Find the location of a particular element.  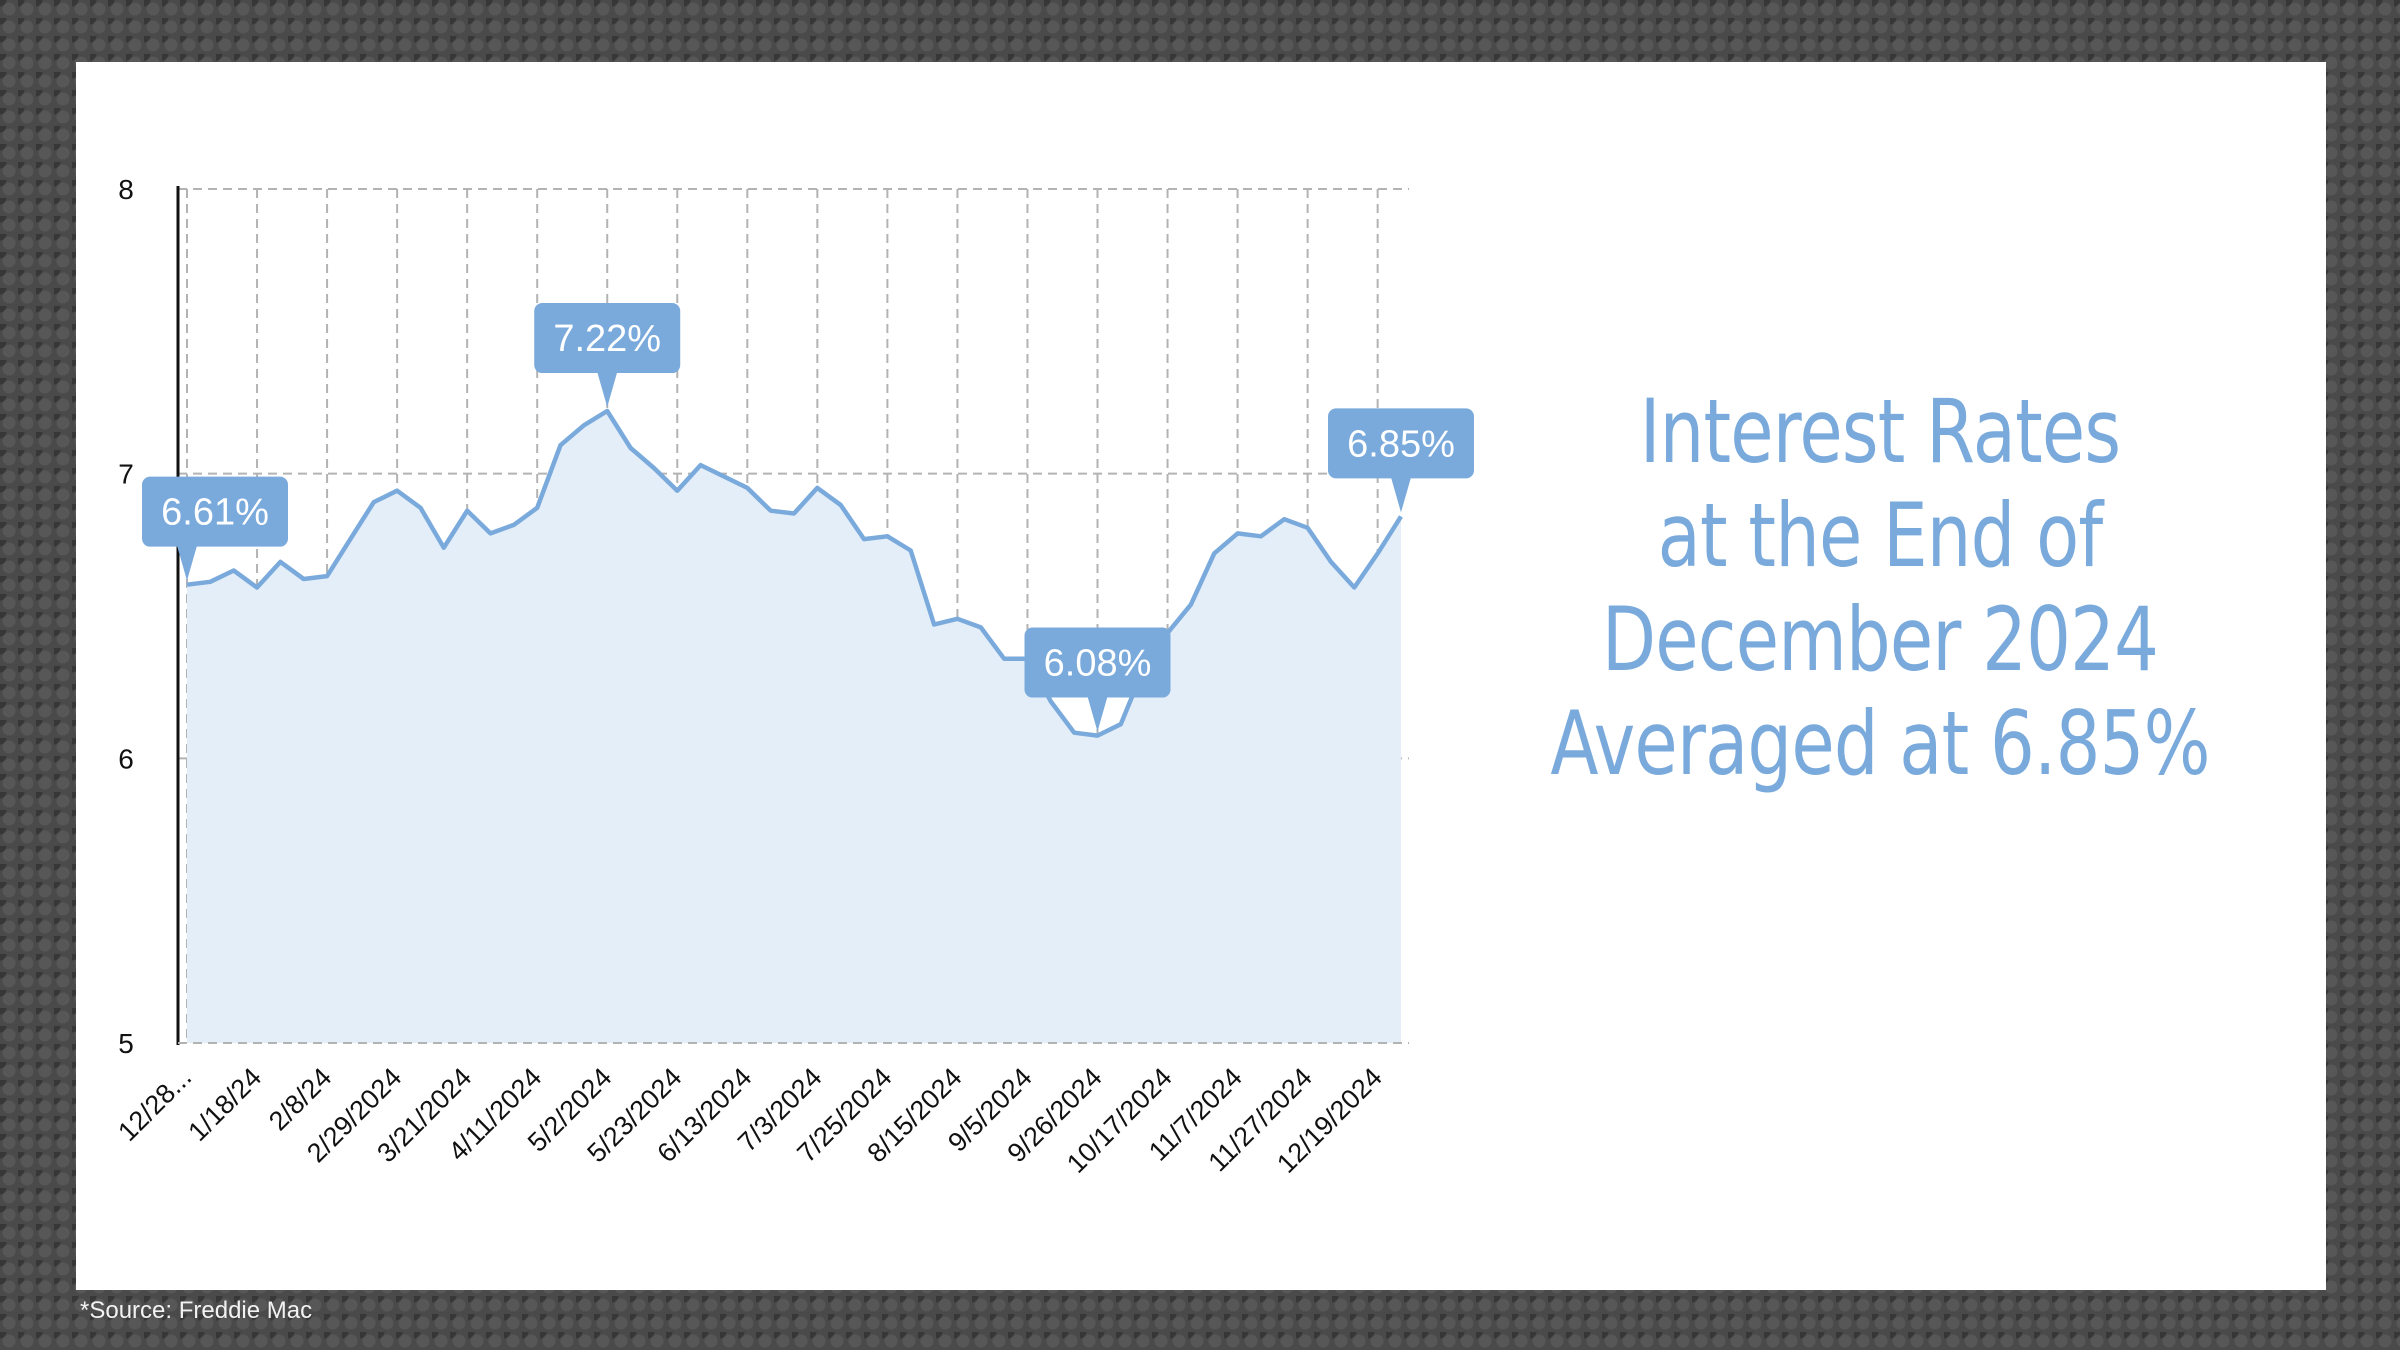

callout: 6.61% is located at coordinates (215, 528).